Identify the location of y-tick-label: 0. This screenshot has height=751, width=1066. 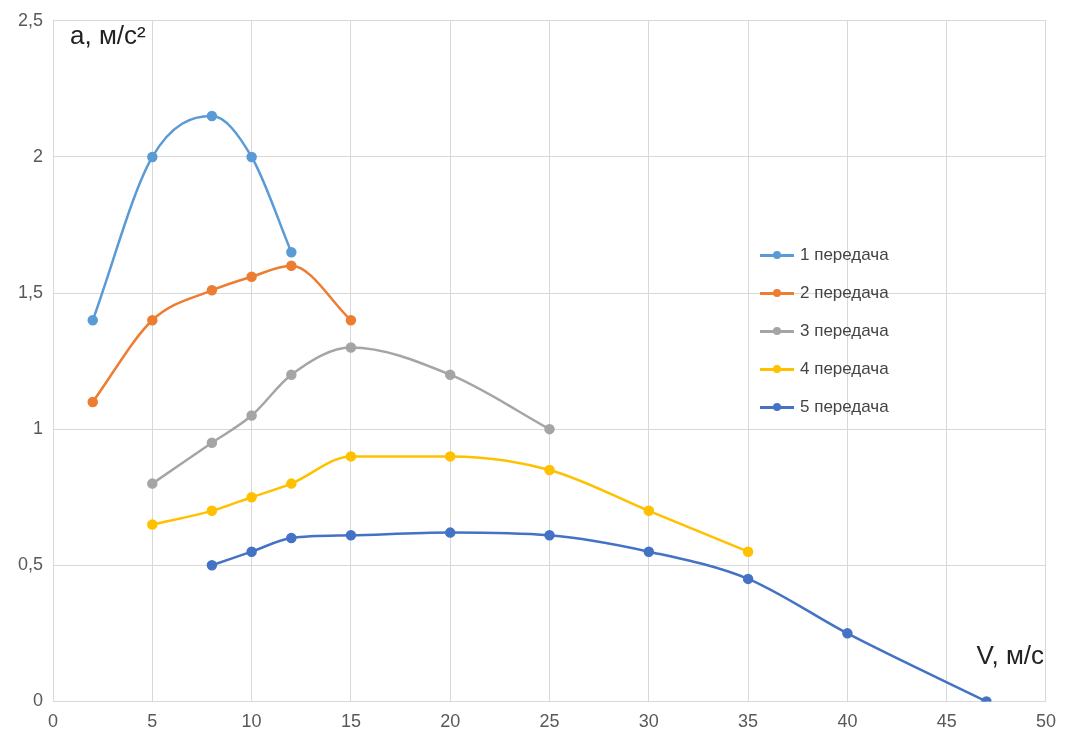
(38, 700).